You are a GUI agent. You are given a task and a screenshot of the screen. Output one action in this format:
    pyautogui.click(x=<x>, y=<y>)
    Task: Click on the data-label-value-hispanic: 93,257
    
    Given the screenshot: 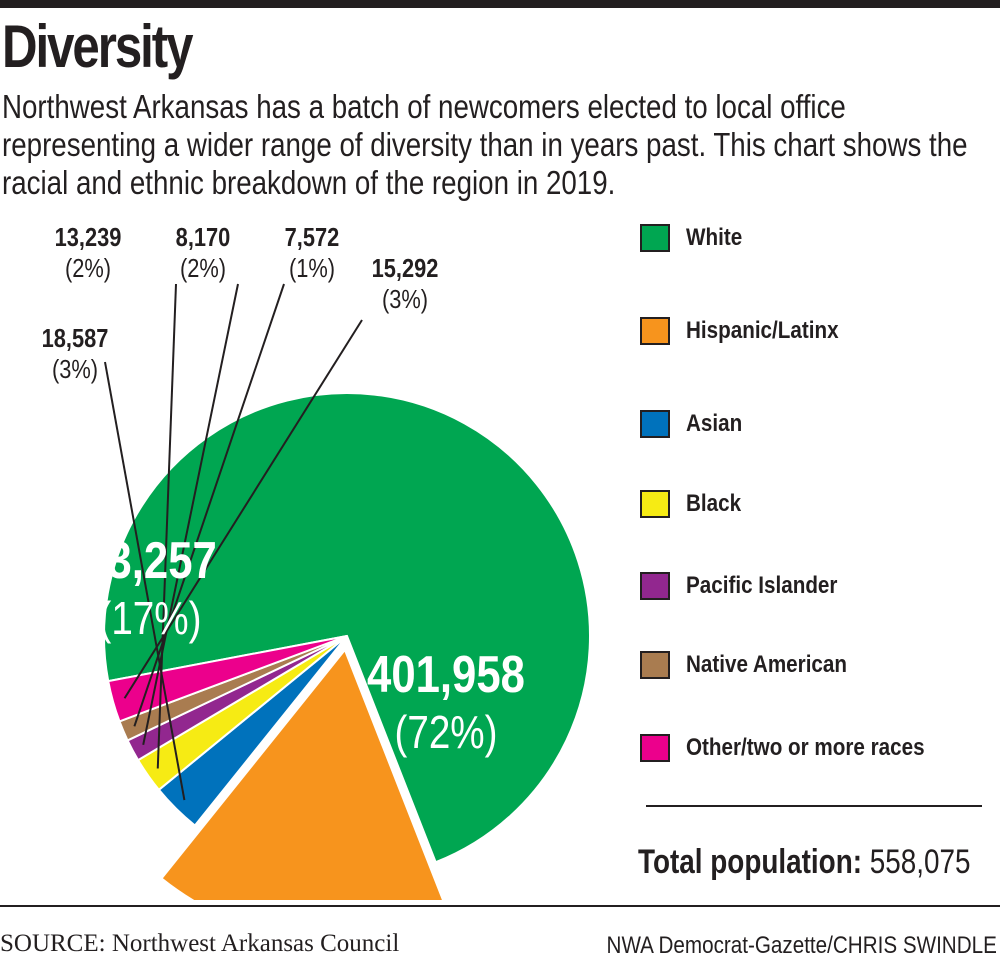 What is the action you would take?
    pyautogui.click(x=150, y=561)
    